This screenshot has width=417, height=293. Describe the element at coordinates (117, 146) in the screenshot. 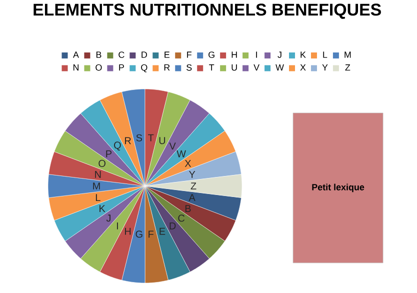

I see `category-label: Q` at that location.